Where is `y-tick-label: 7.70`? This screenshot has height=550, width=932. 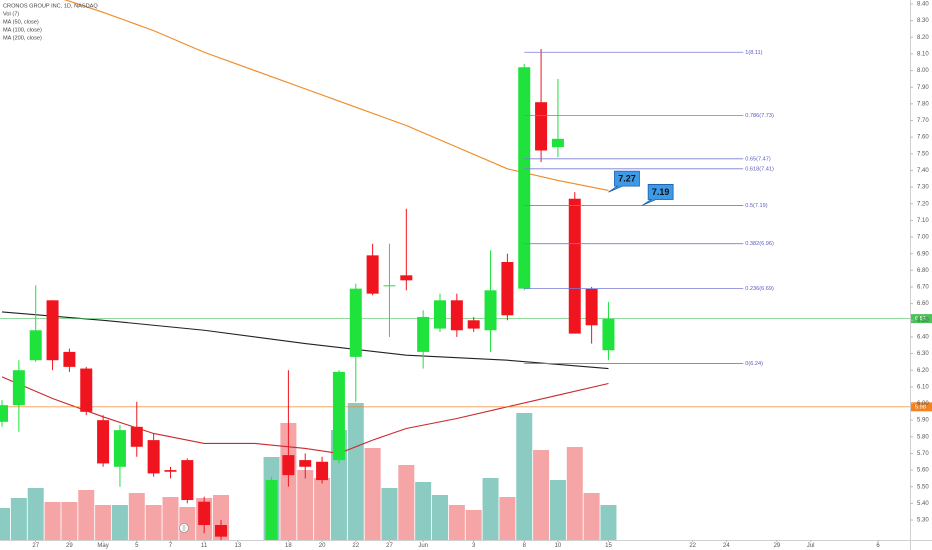
y-tick-label: 7.70 is located at coordinates (923, 121).